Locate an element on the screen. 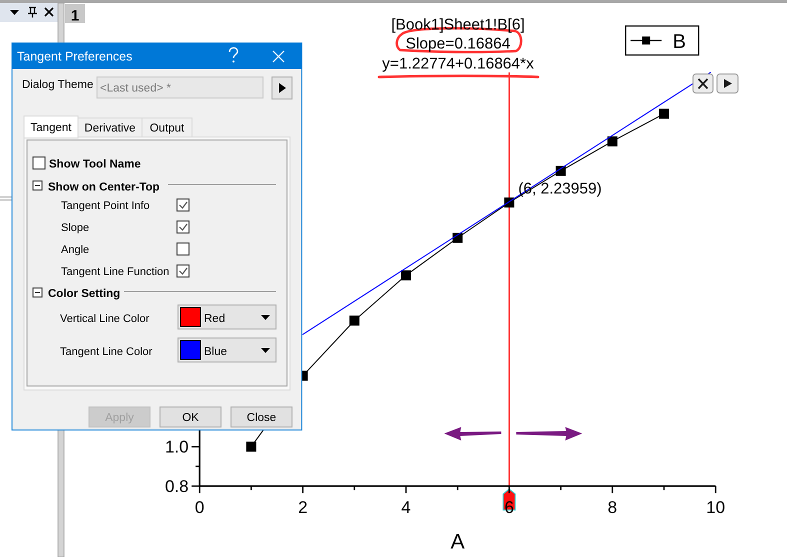 The width and height of the screenshot is (787, 557). text: Vertical Line Color is located at coordinates (105, 319).